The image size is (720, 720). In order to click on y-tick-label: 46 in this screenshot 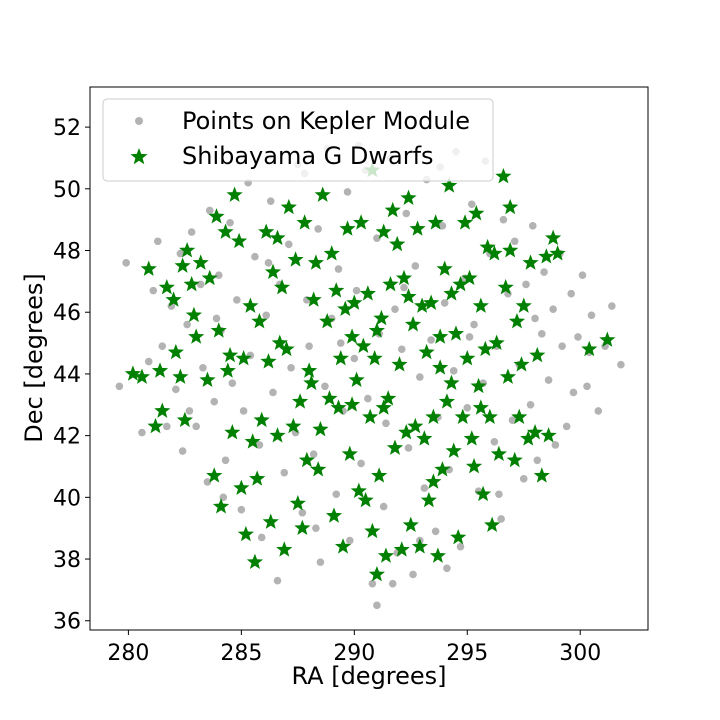, I will do `click(67, 313)`.